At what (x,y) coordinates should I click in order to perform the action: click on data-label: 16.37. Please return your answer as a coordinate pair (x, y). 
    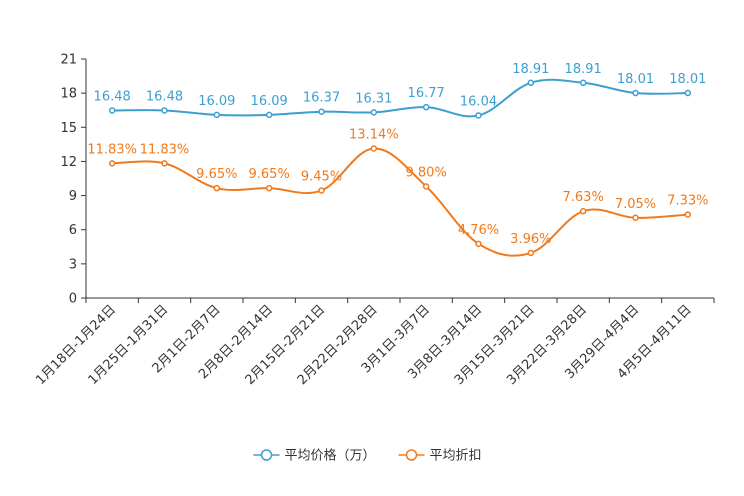
    Looking at the image, I should click on (321, 98).